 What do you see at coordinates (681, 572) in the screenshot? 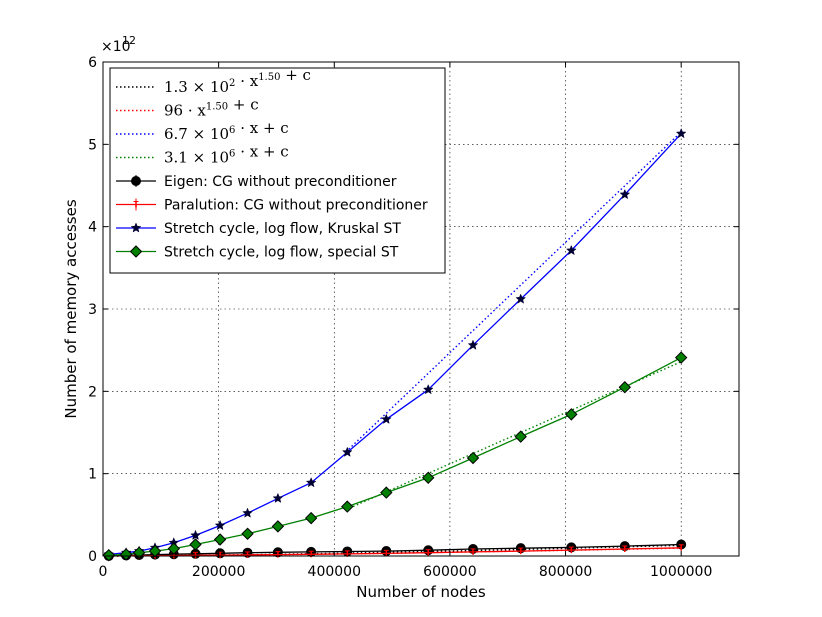
I see `x-tick-label: 1000000` at bounding box center [681, 572].